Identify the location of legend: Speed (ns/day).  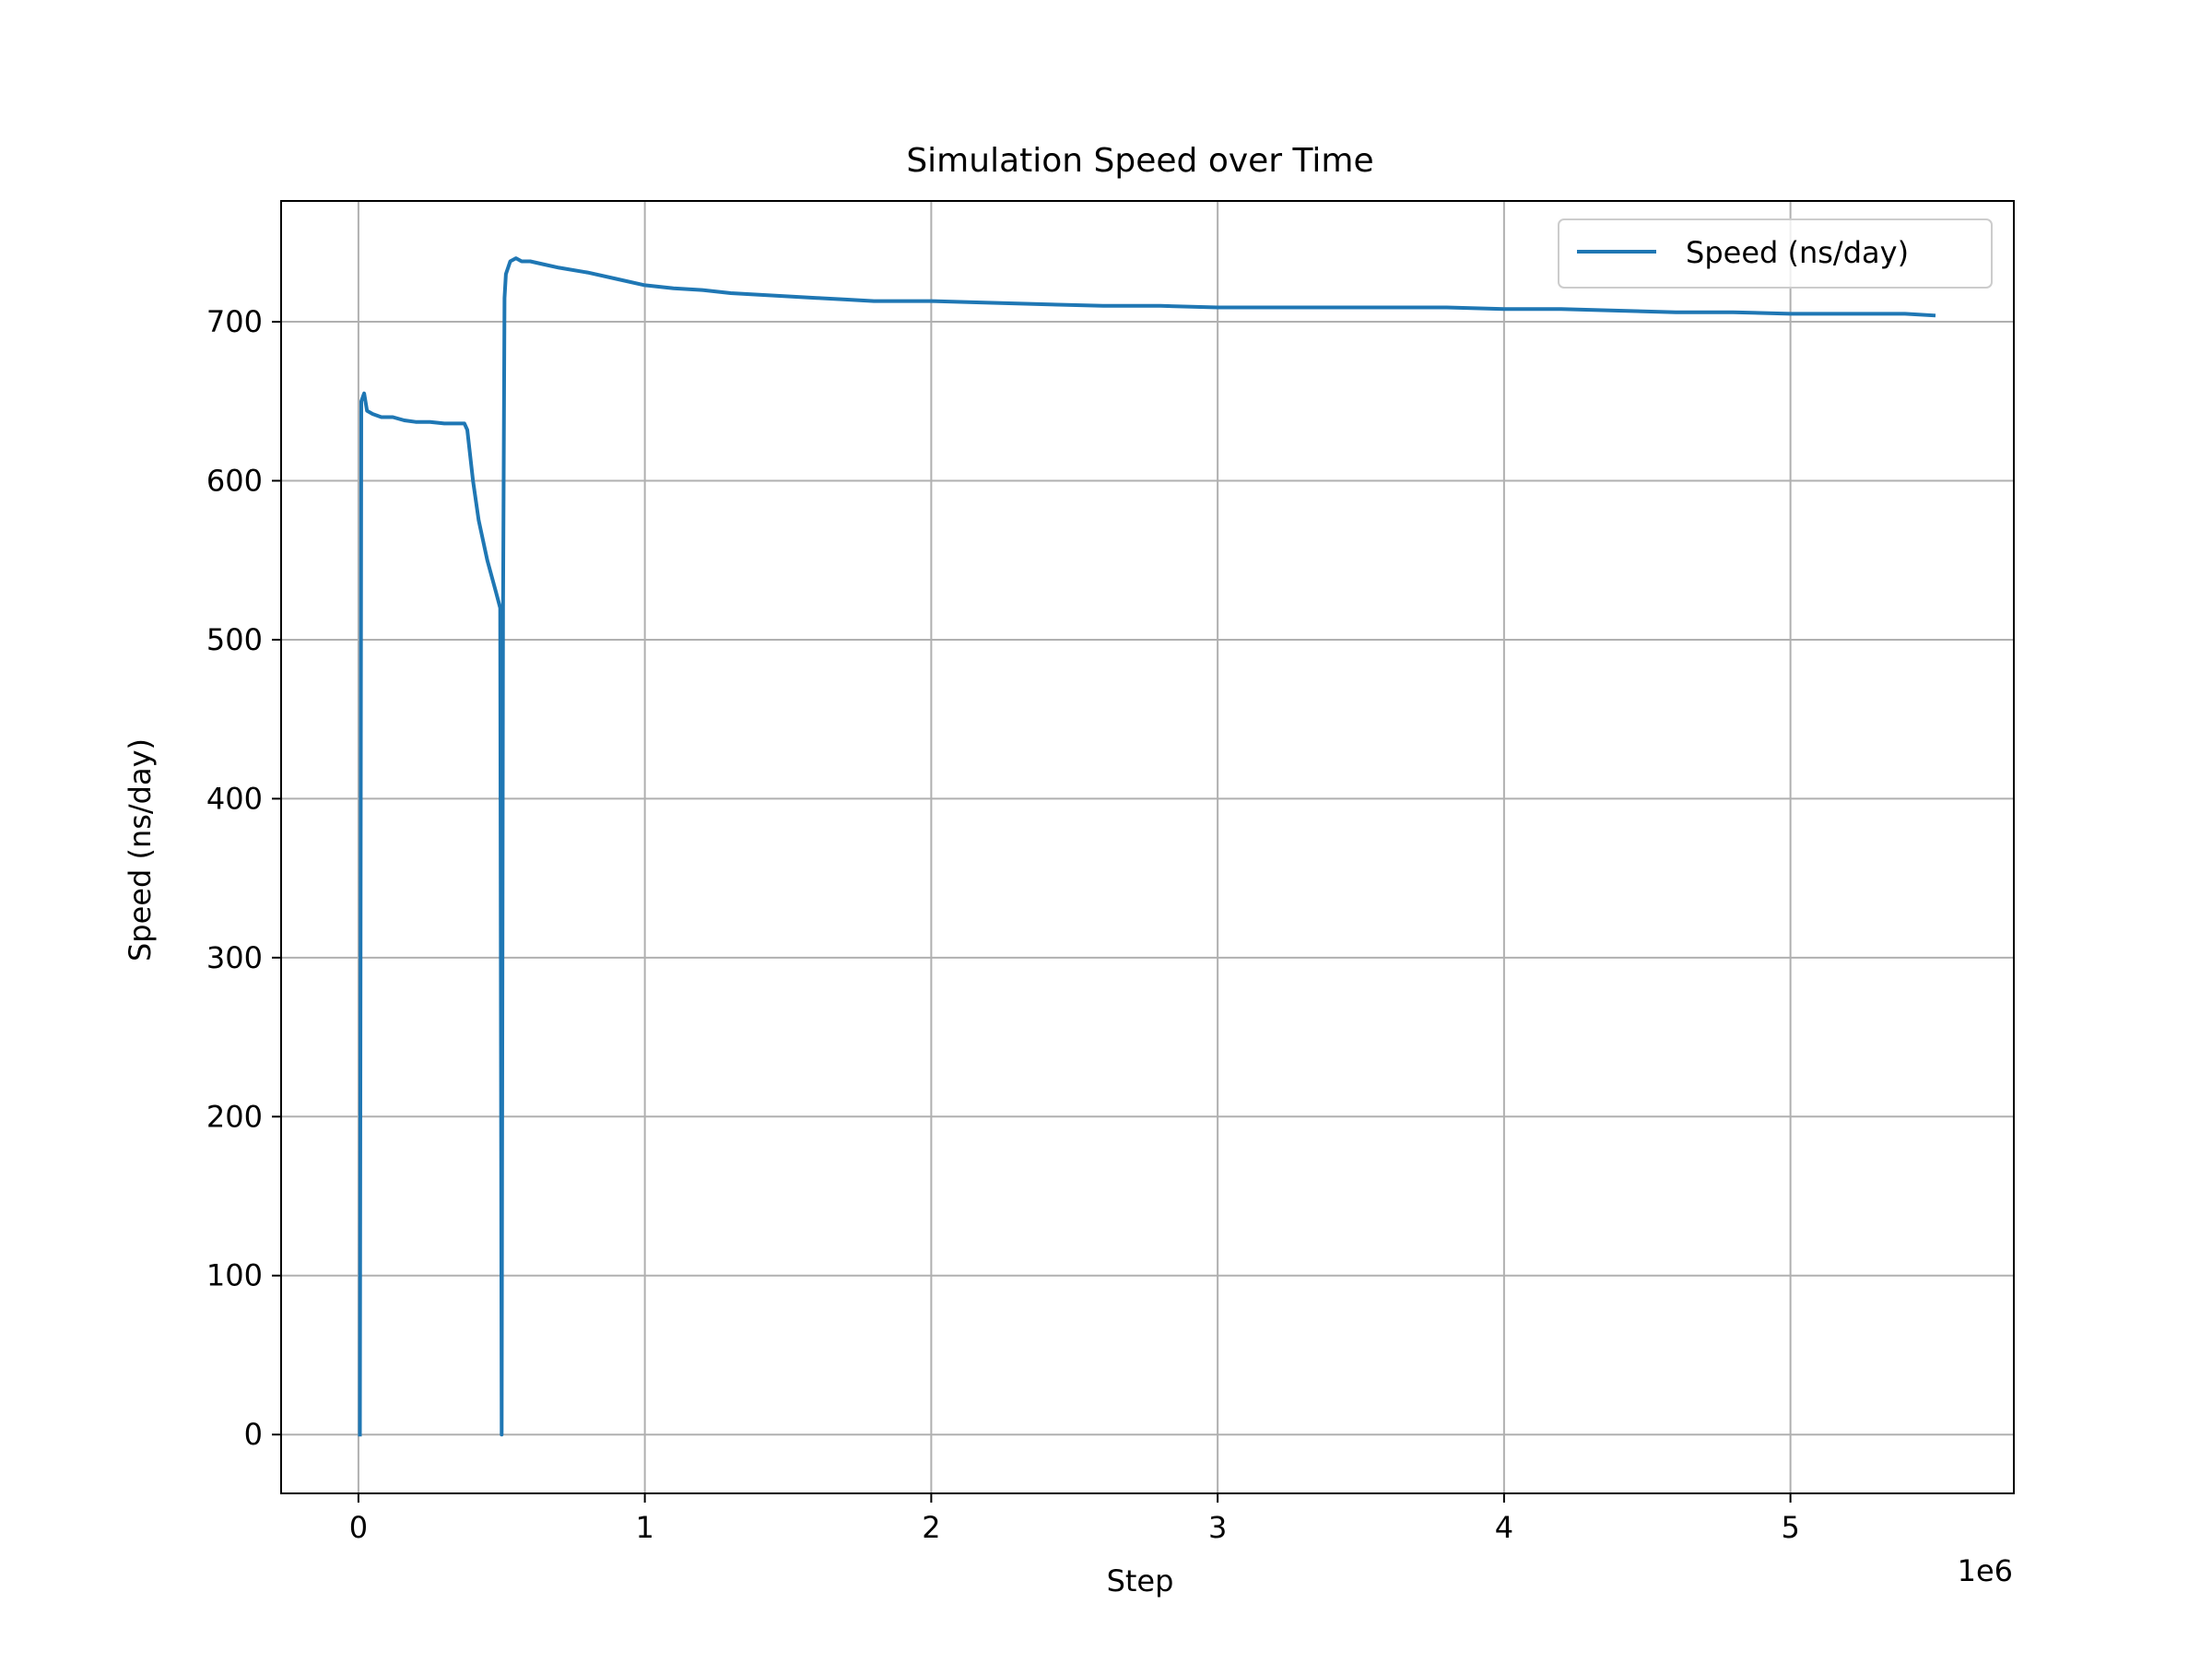
(1775, 254).